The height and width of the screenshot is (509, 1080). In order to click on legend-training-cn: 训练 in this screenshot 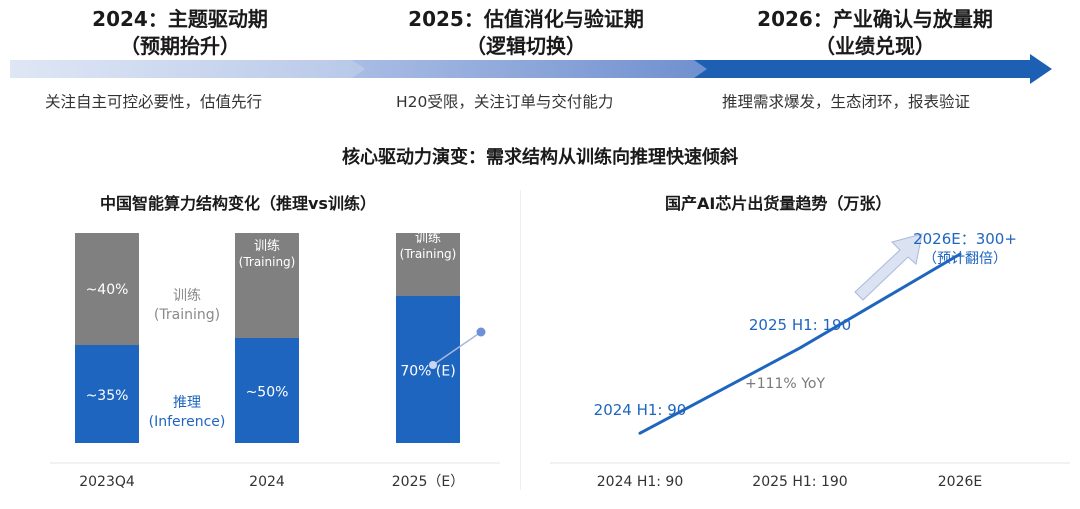, I will do `click(187, 296)`.